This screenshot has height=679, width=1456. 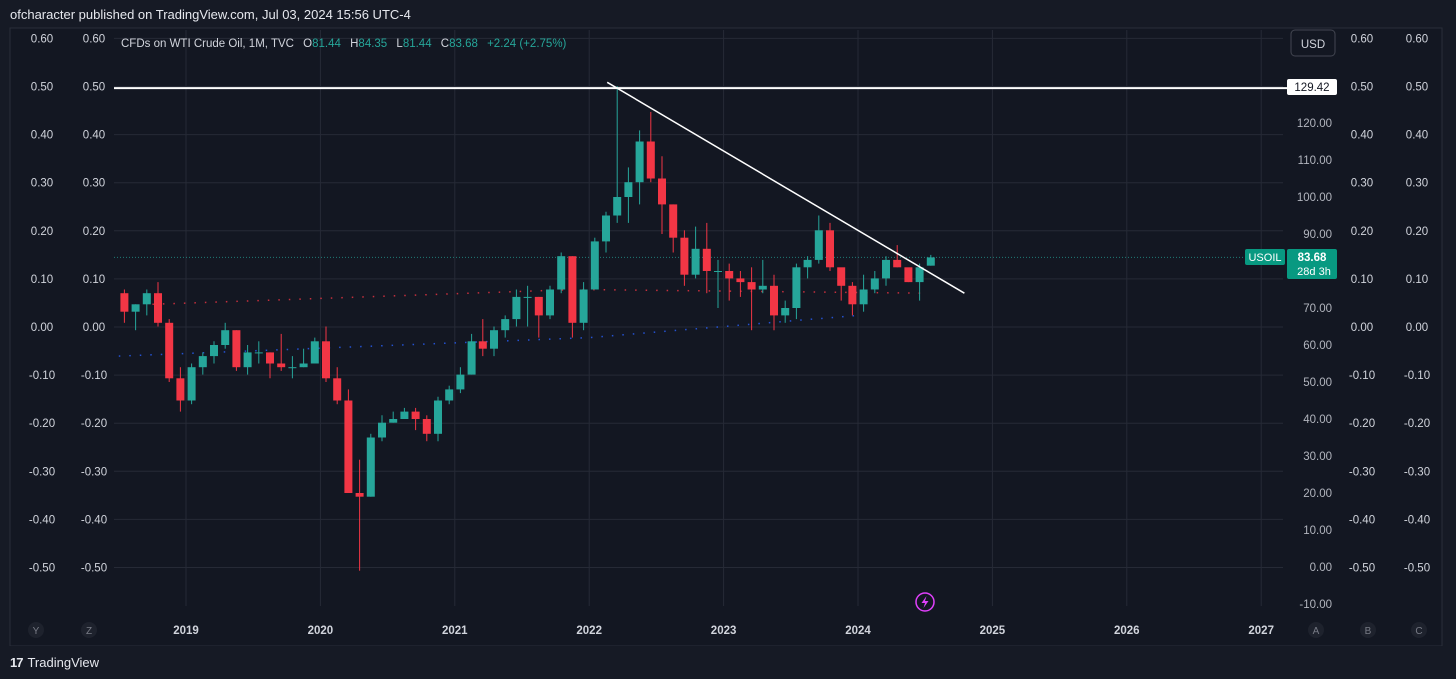 What do you see at coordinates (1315, 605) in the screenshot?
I see `price-tick-label: -10.00` at bounding box center [1315, 605].